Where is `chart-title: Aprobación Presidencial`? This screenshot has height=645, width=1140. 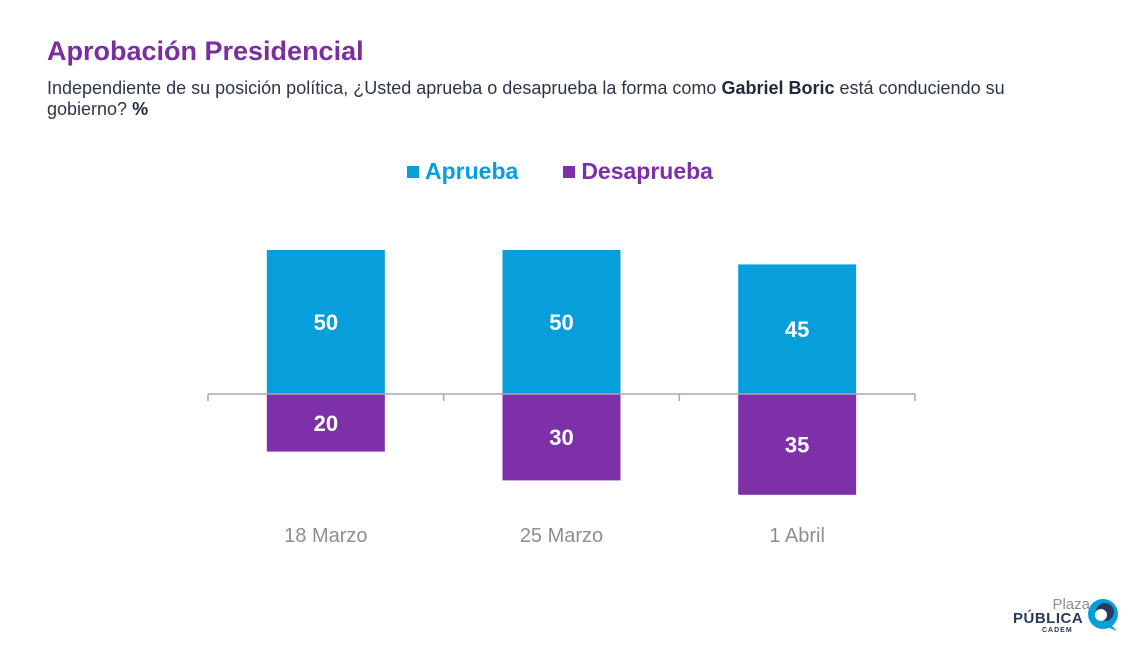
chart-title: Aprobación Presidencial is located at coordinates (205, 51).